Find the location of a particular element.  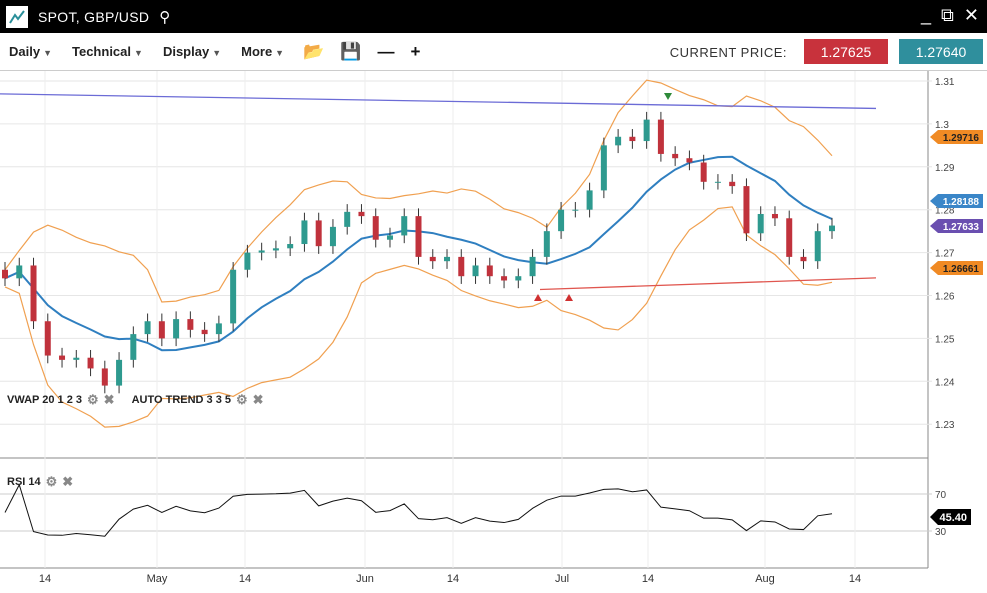

menu-label: Technical is located at coordinates (102, 51).